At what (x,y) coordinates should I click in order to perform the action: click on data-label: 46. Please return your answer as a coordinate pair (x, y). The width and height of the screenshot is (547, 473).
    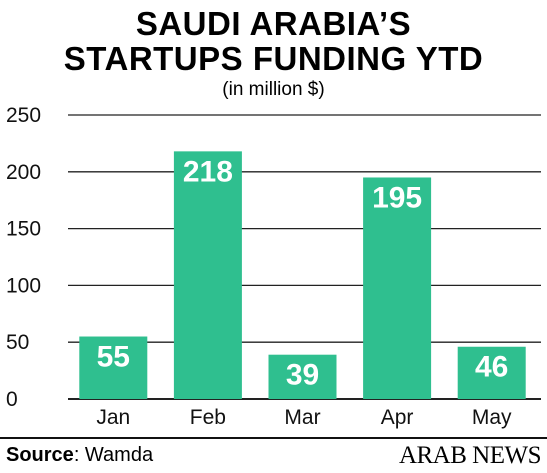
    Looking at the image, I should click on (491, 367).